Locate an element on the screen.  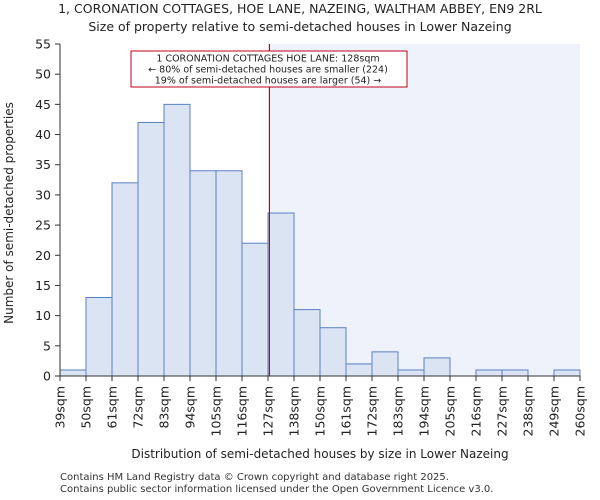
x-tick-label: 238sqm is located at coordinates (528, 411).